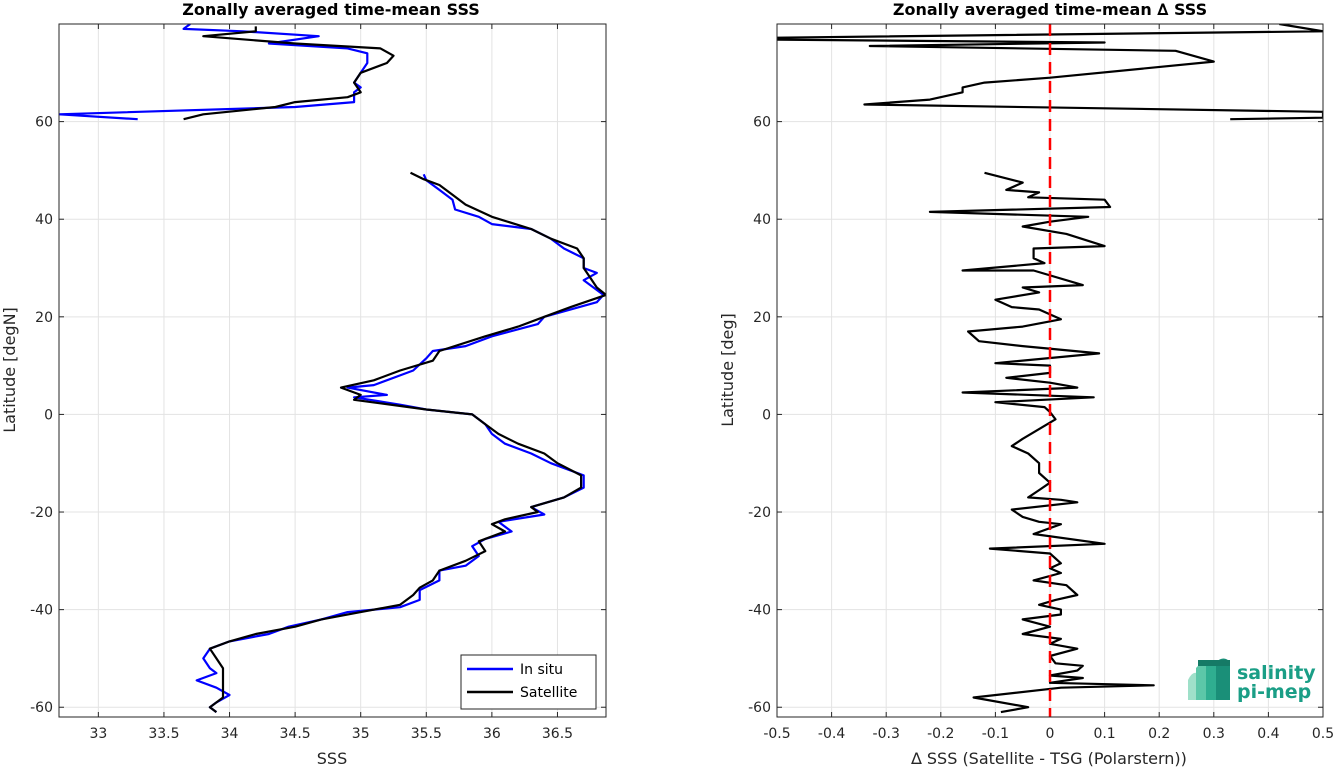 The width and height of the screenshot is (1336, 773). What do you see at coordinates (295, 734) in the screenshot?
I see `x-tick-label: 34.5` at bounding box center [295, 734].